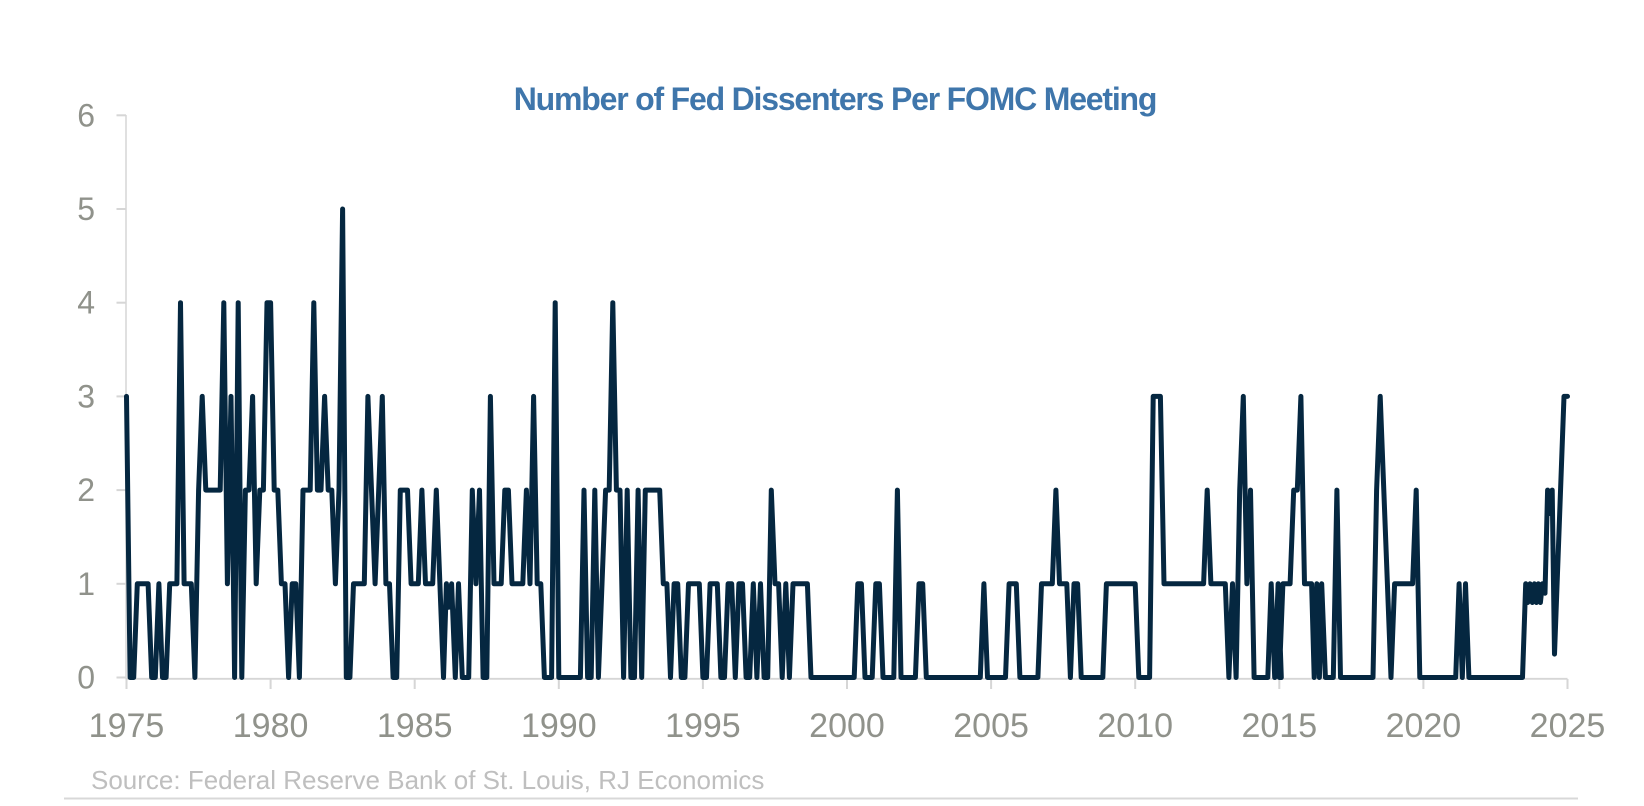  I want to click on svg-text: 2025, so click(1568, 726).